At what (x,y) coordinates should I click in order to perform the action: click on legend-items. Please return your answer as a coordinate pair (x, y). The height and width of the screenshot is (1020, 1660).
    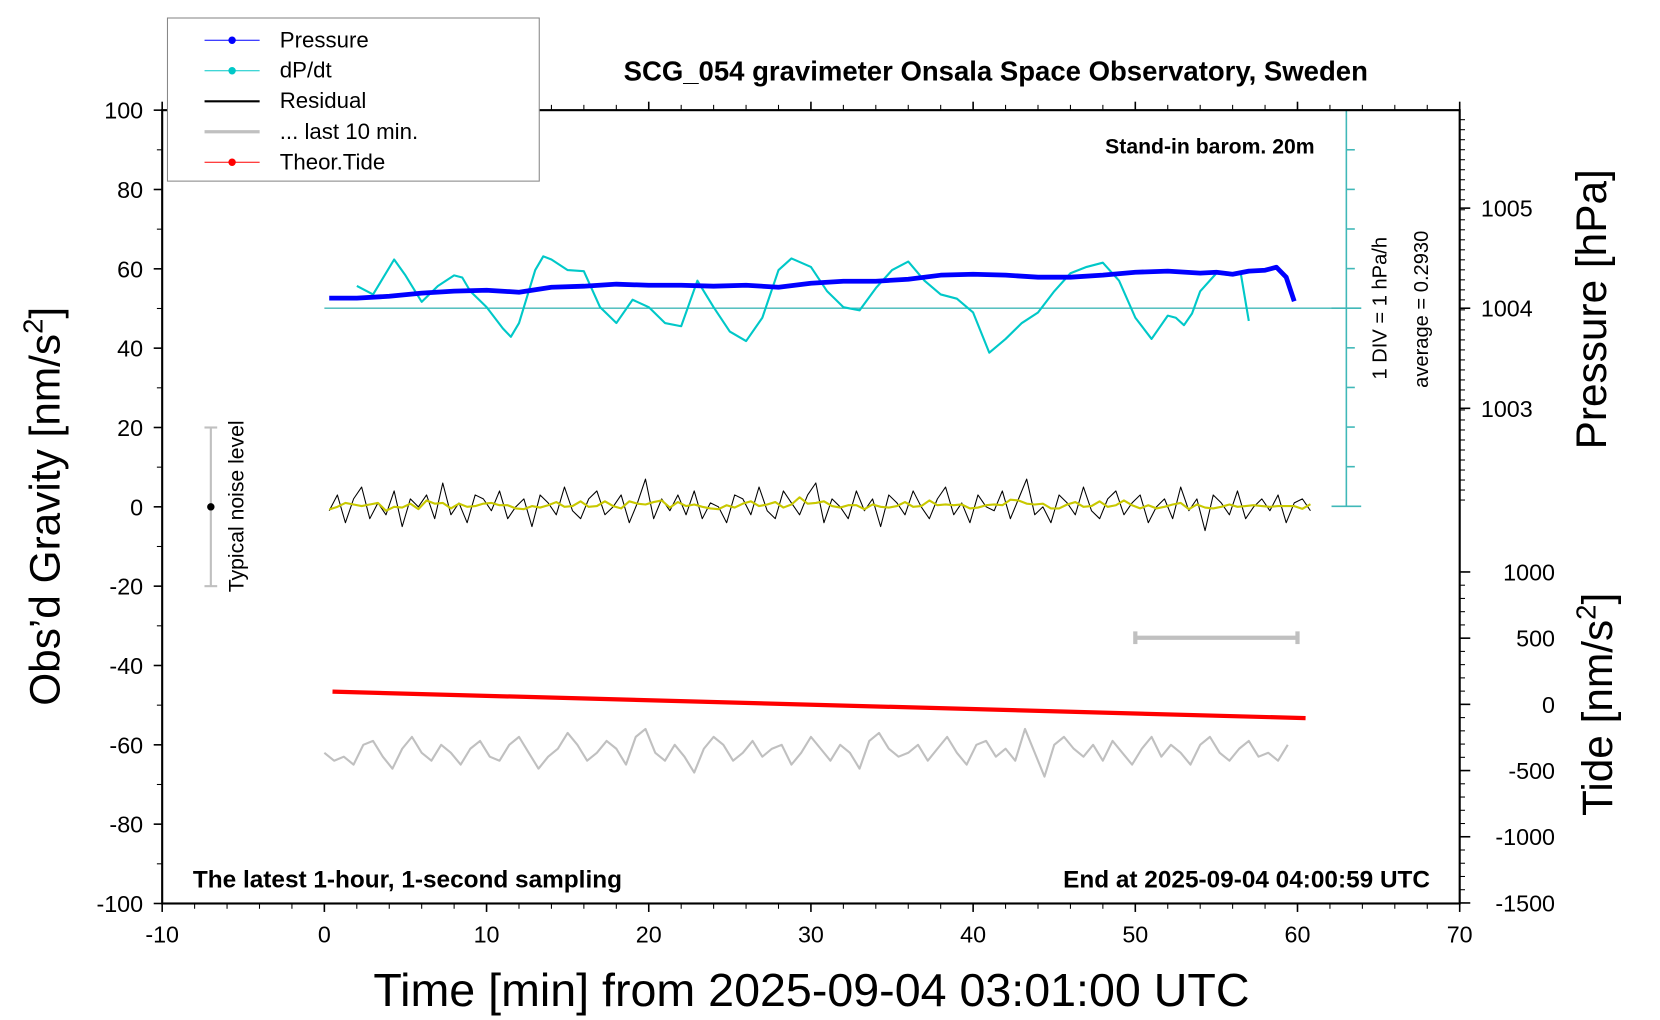
    Looking at the image, I should click on (232, 101).